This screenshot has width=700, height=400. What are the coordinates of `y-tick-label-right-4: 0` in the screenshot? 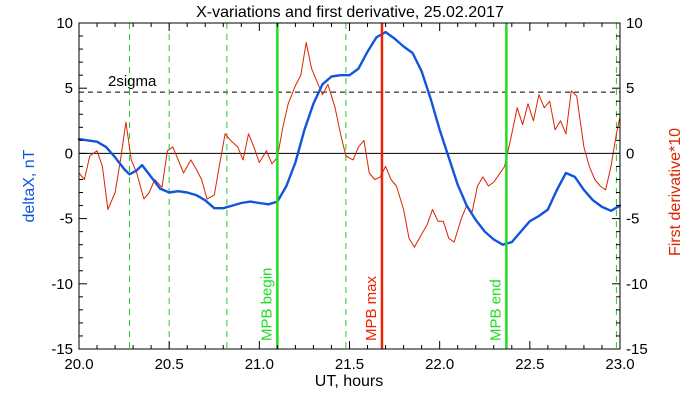 It's located at (630, 153).